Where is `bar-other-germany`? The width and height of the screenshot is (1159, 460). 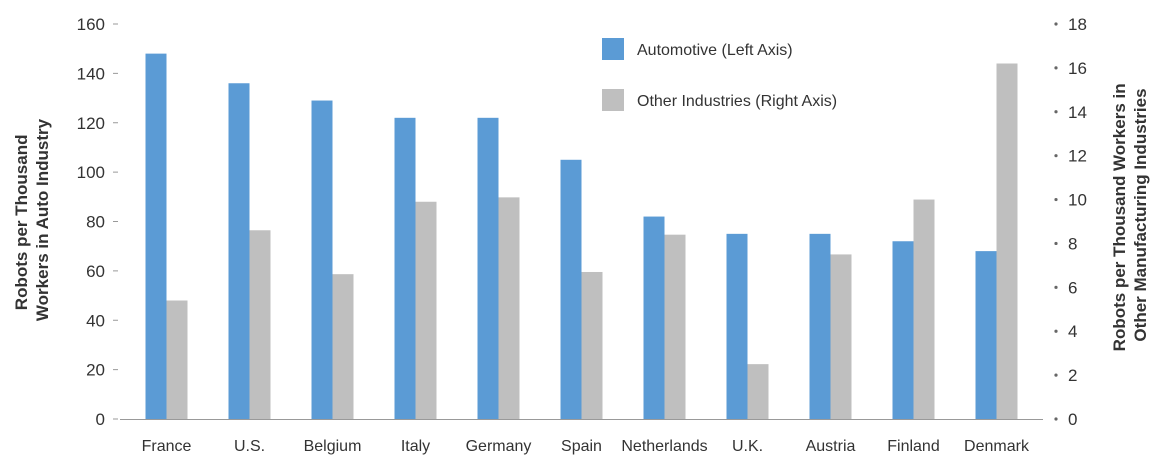
bar-other-germany is located at coordinates (509, 308).